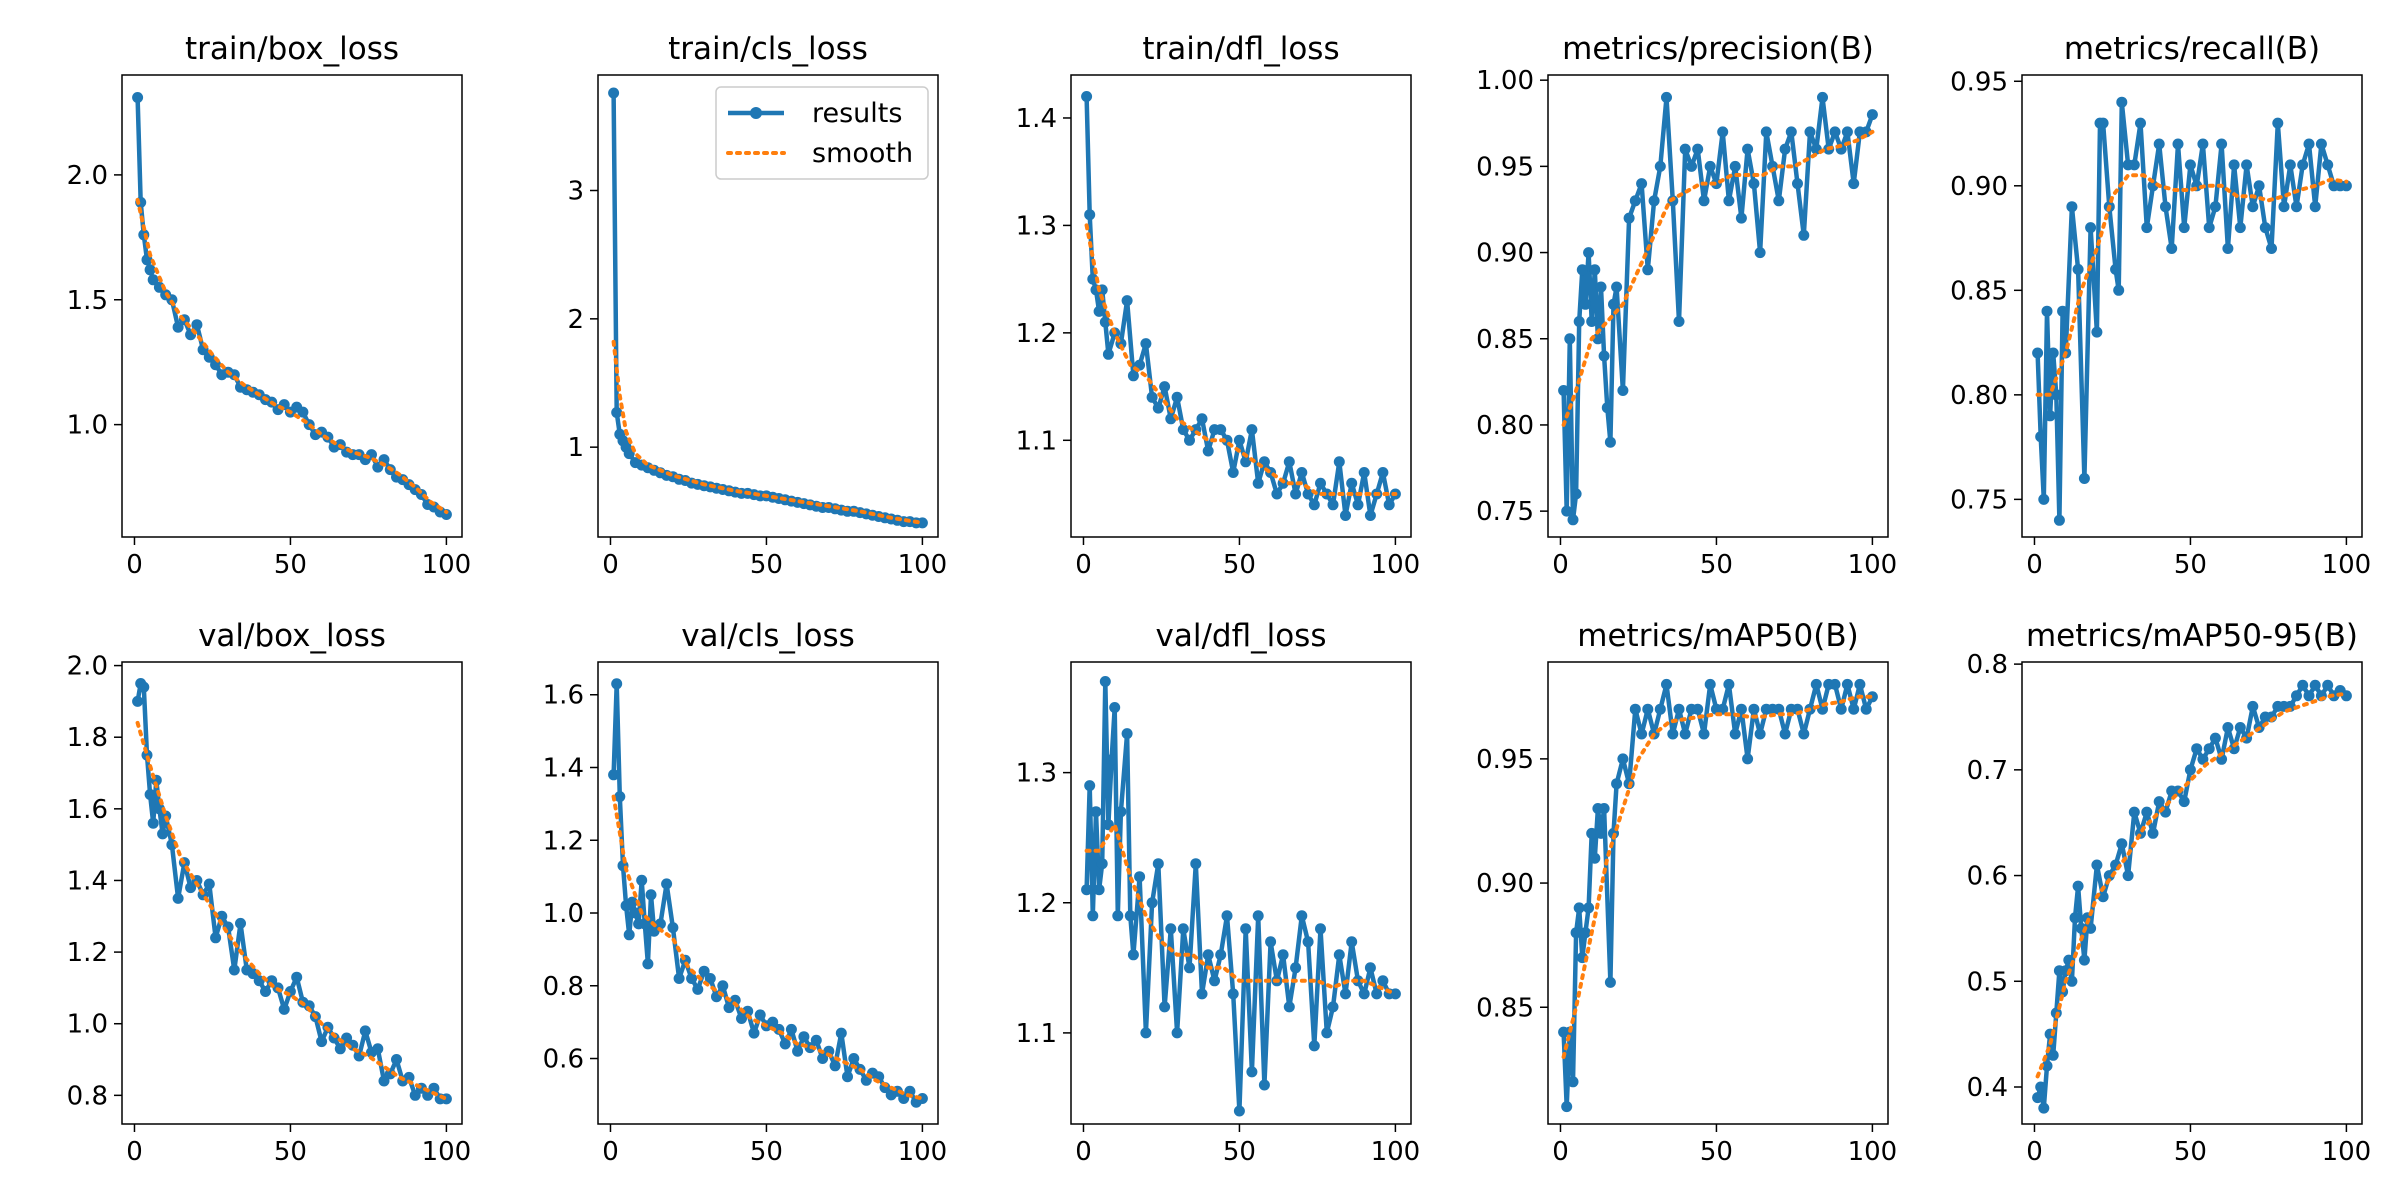  I want to click on y-tick-label: 1, so click(575, 448).